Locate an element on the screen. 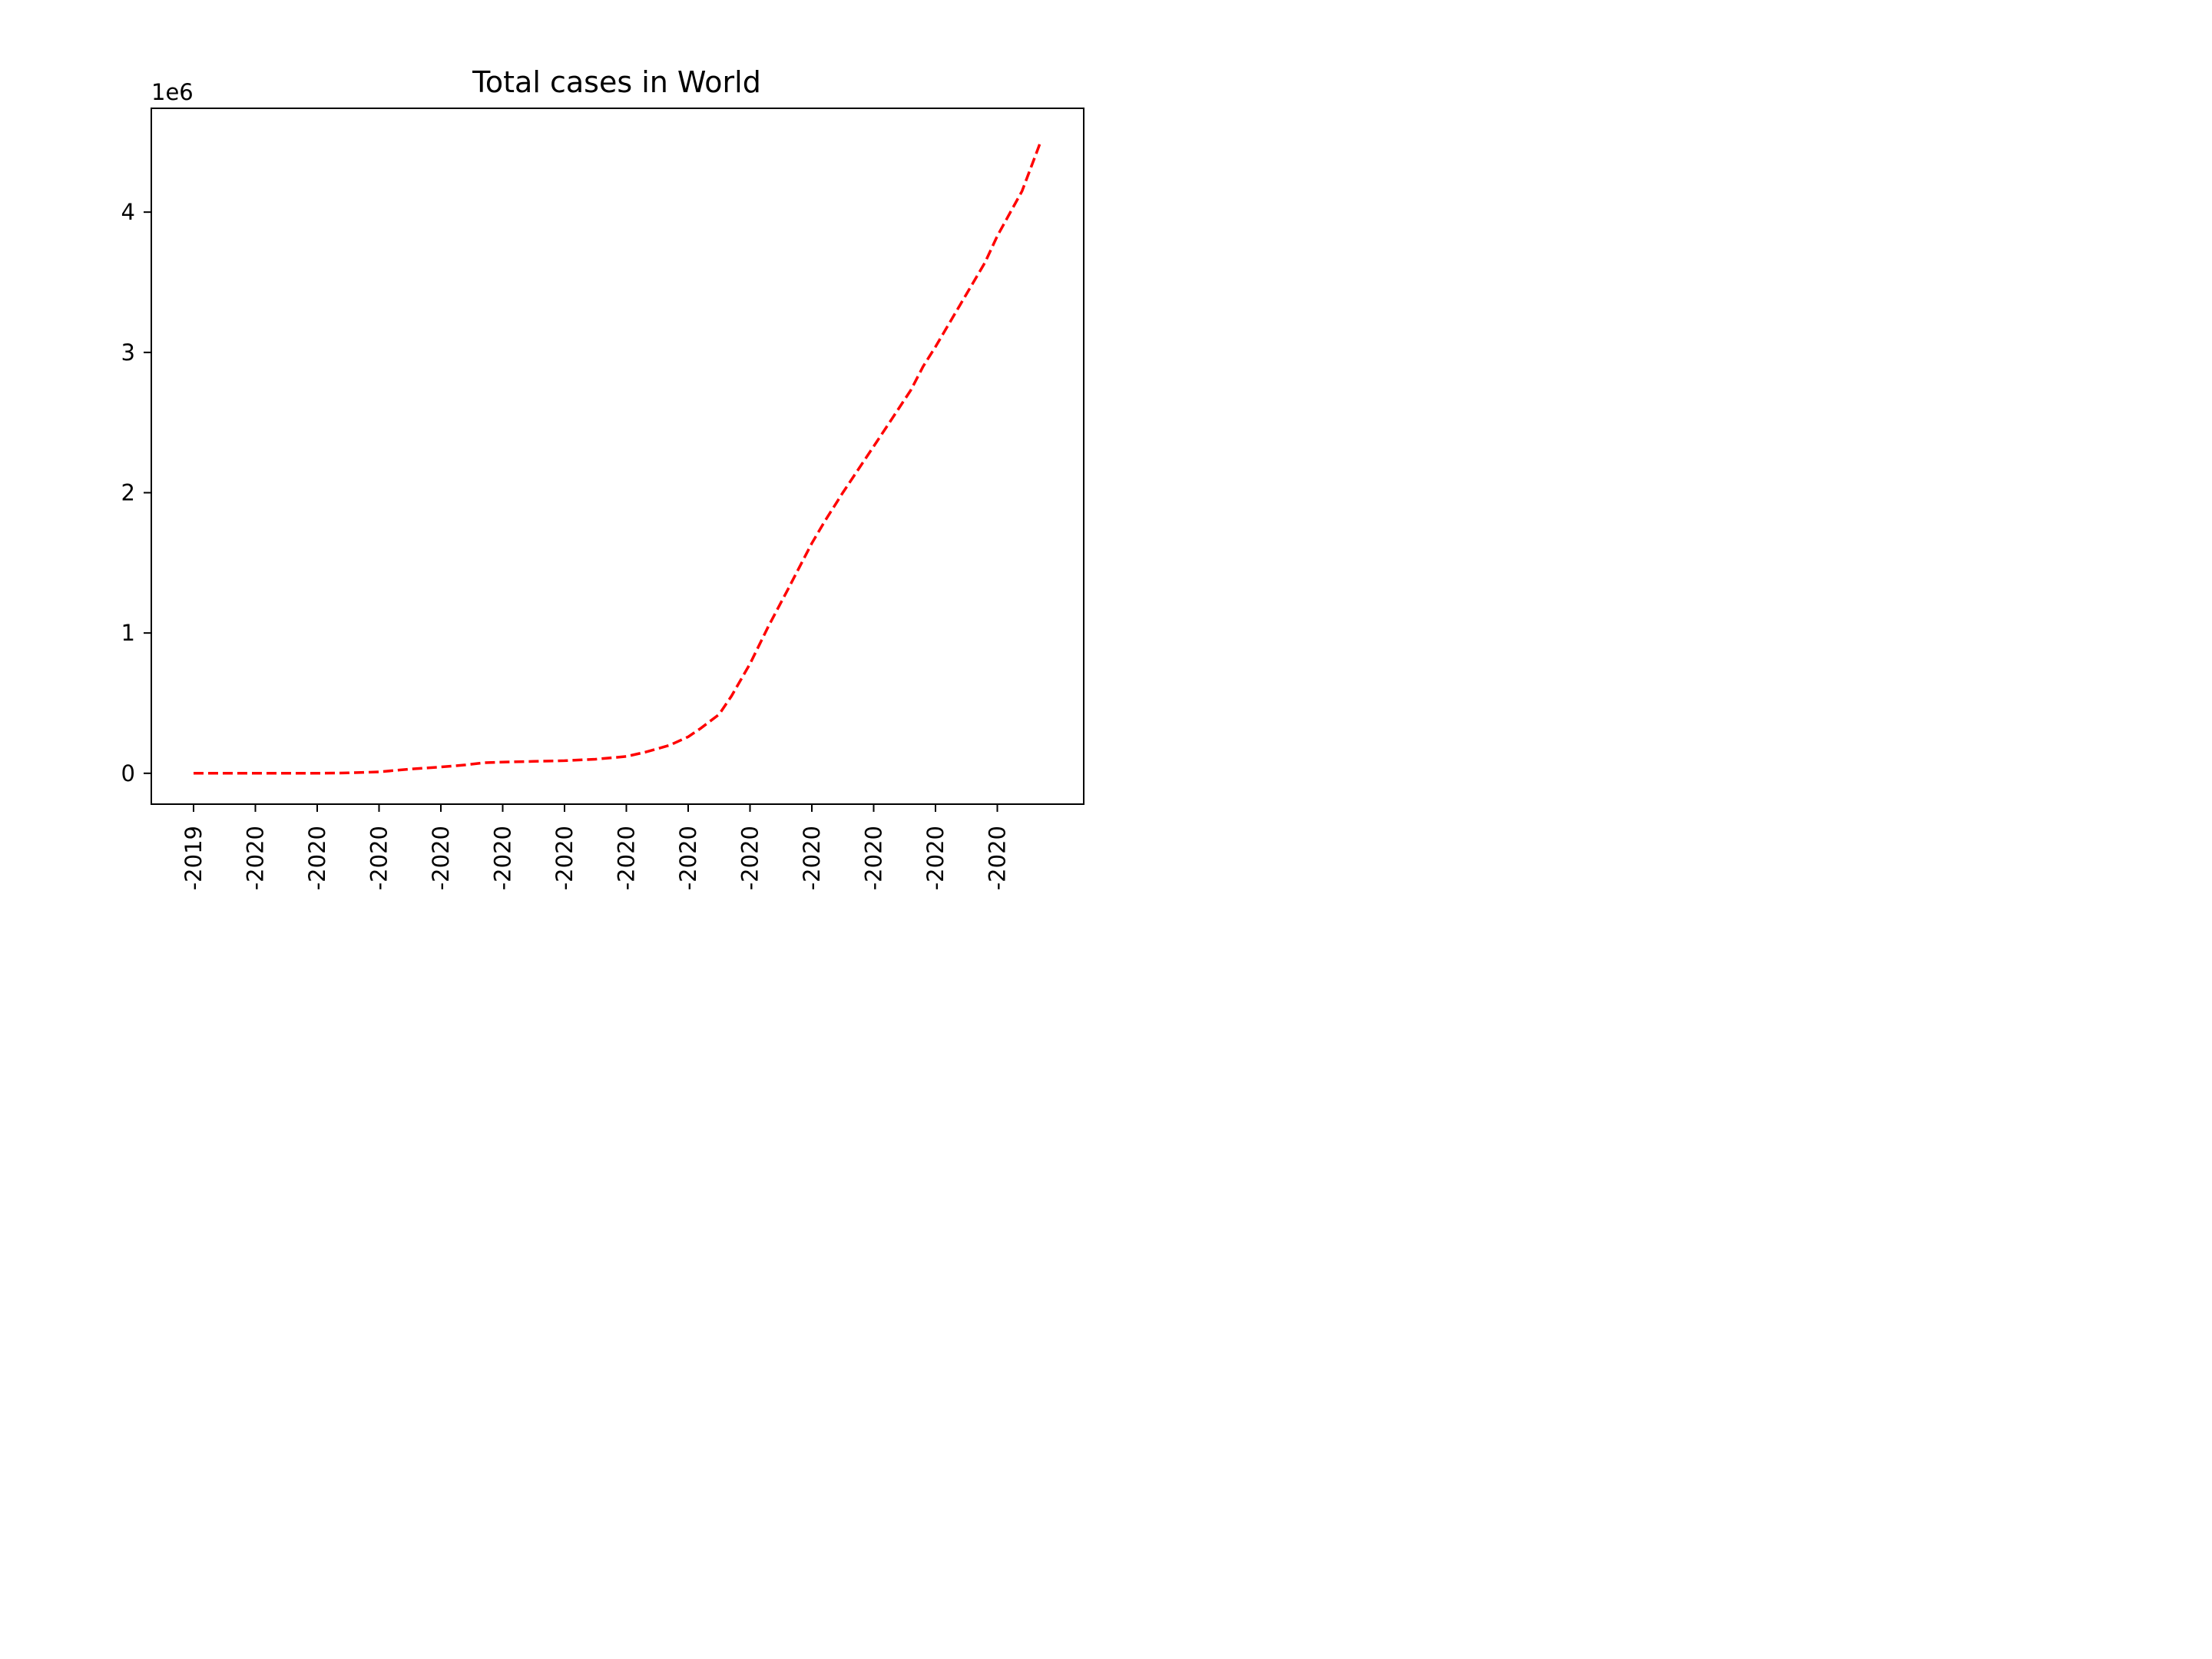 The image size is (2212, 1659). y-tick-label: 3 is located at coordinates (128, 353).